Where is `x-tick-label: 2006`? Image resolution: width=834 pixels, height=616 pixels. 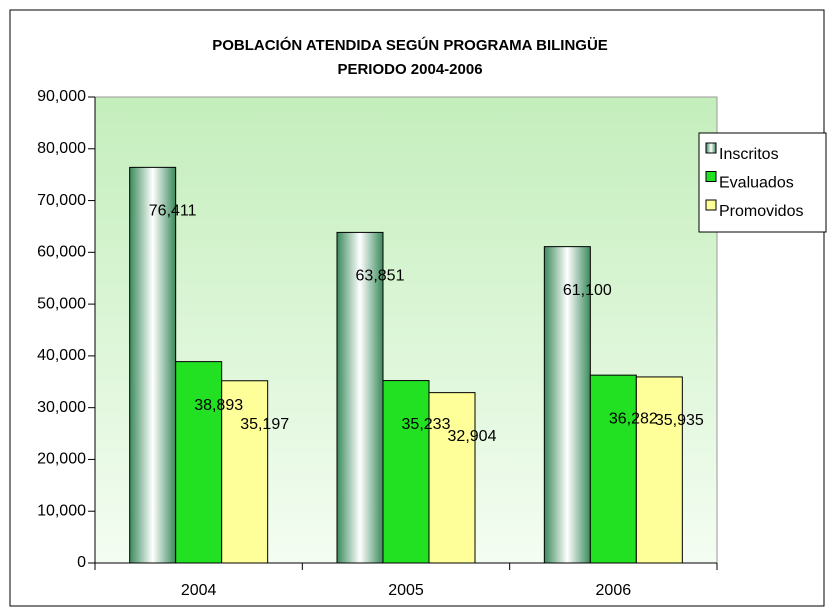 x-tick-label: 2006 is located at coordinates (614, 590).